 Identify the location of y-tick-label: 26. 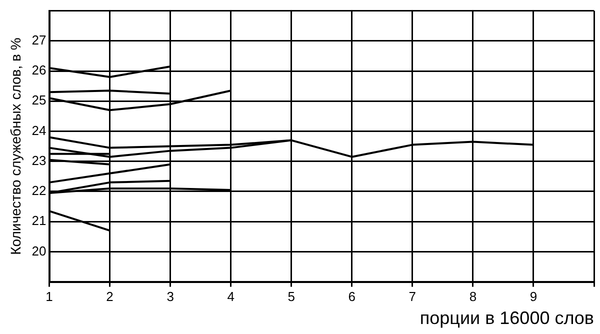
(39, 70).